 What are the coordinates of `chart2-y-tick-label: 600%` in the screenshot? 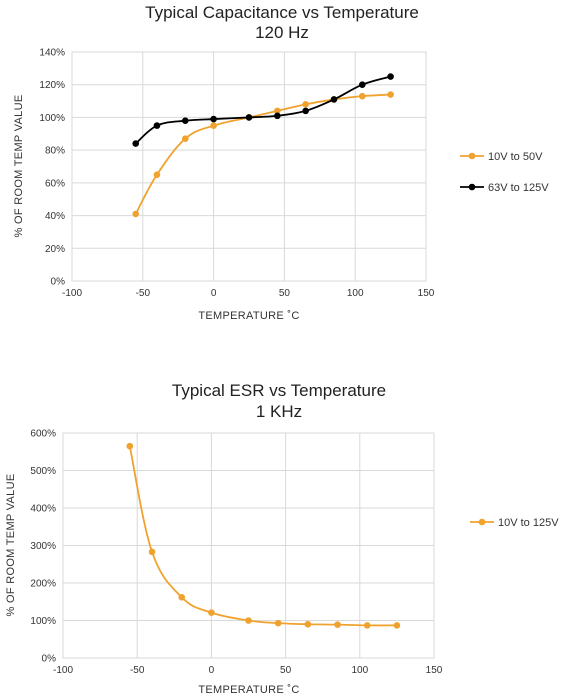 It's located at (43, 434).